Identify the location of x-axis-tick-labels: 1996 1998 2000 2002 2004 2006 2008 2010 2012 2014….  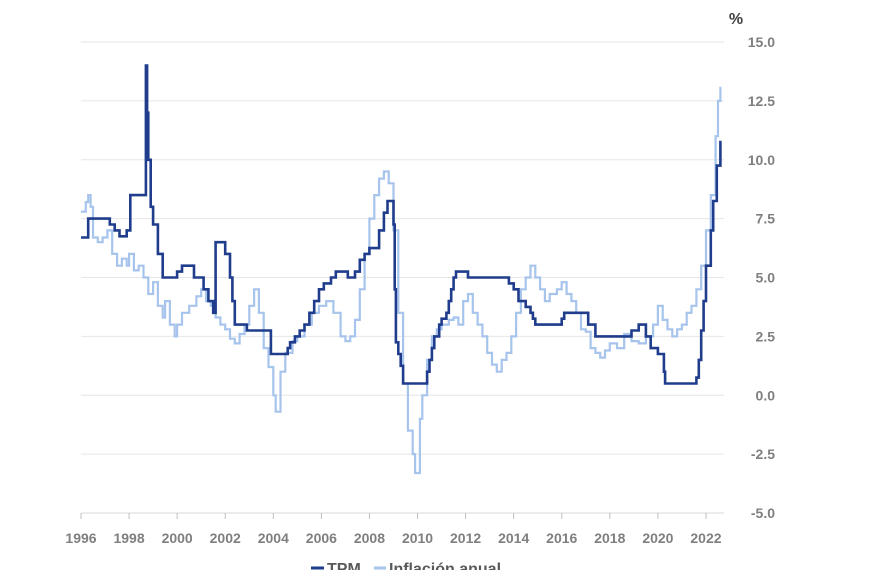
(393, 529).